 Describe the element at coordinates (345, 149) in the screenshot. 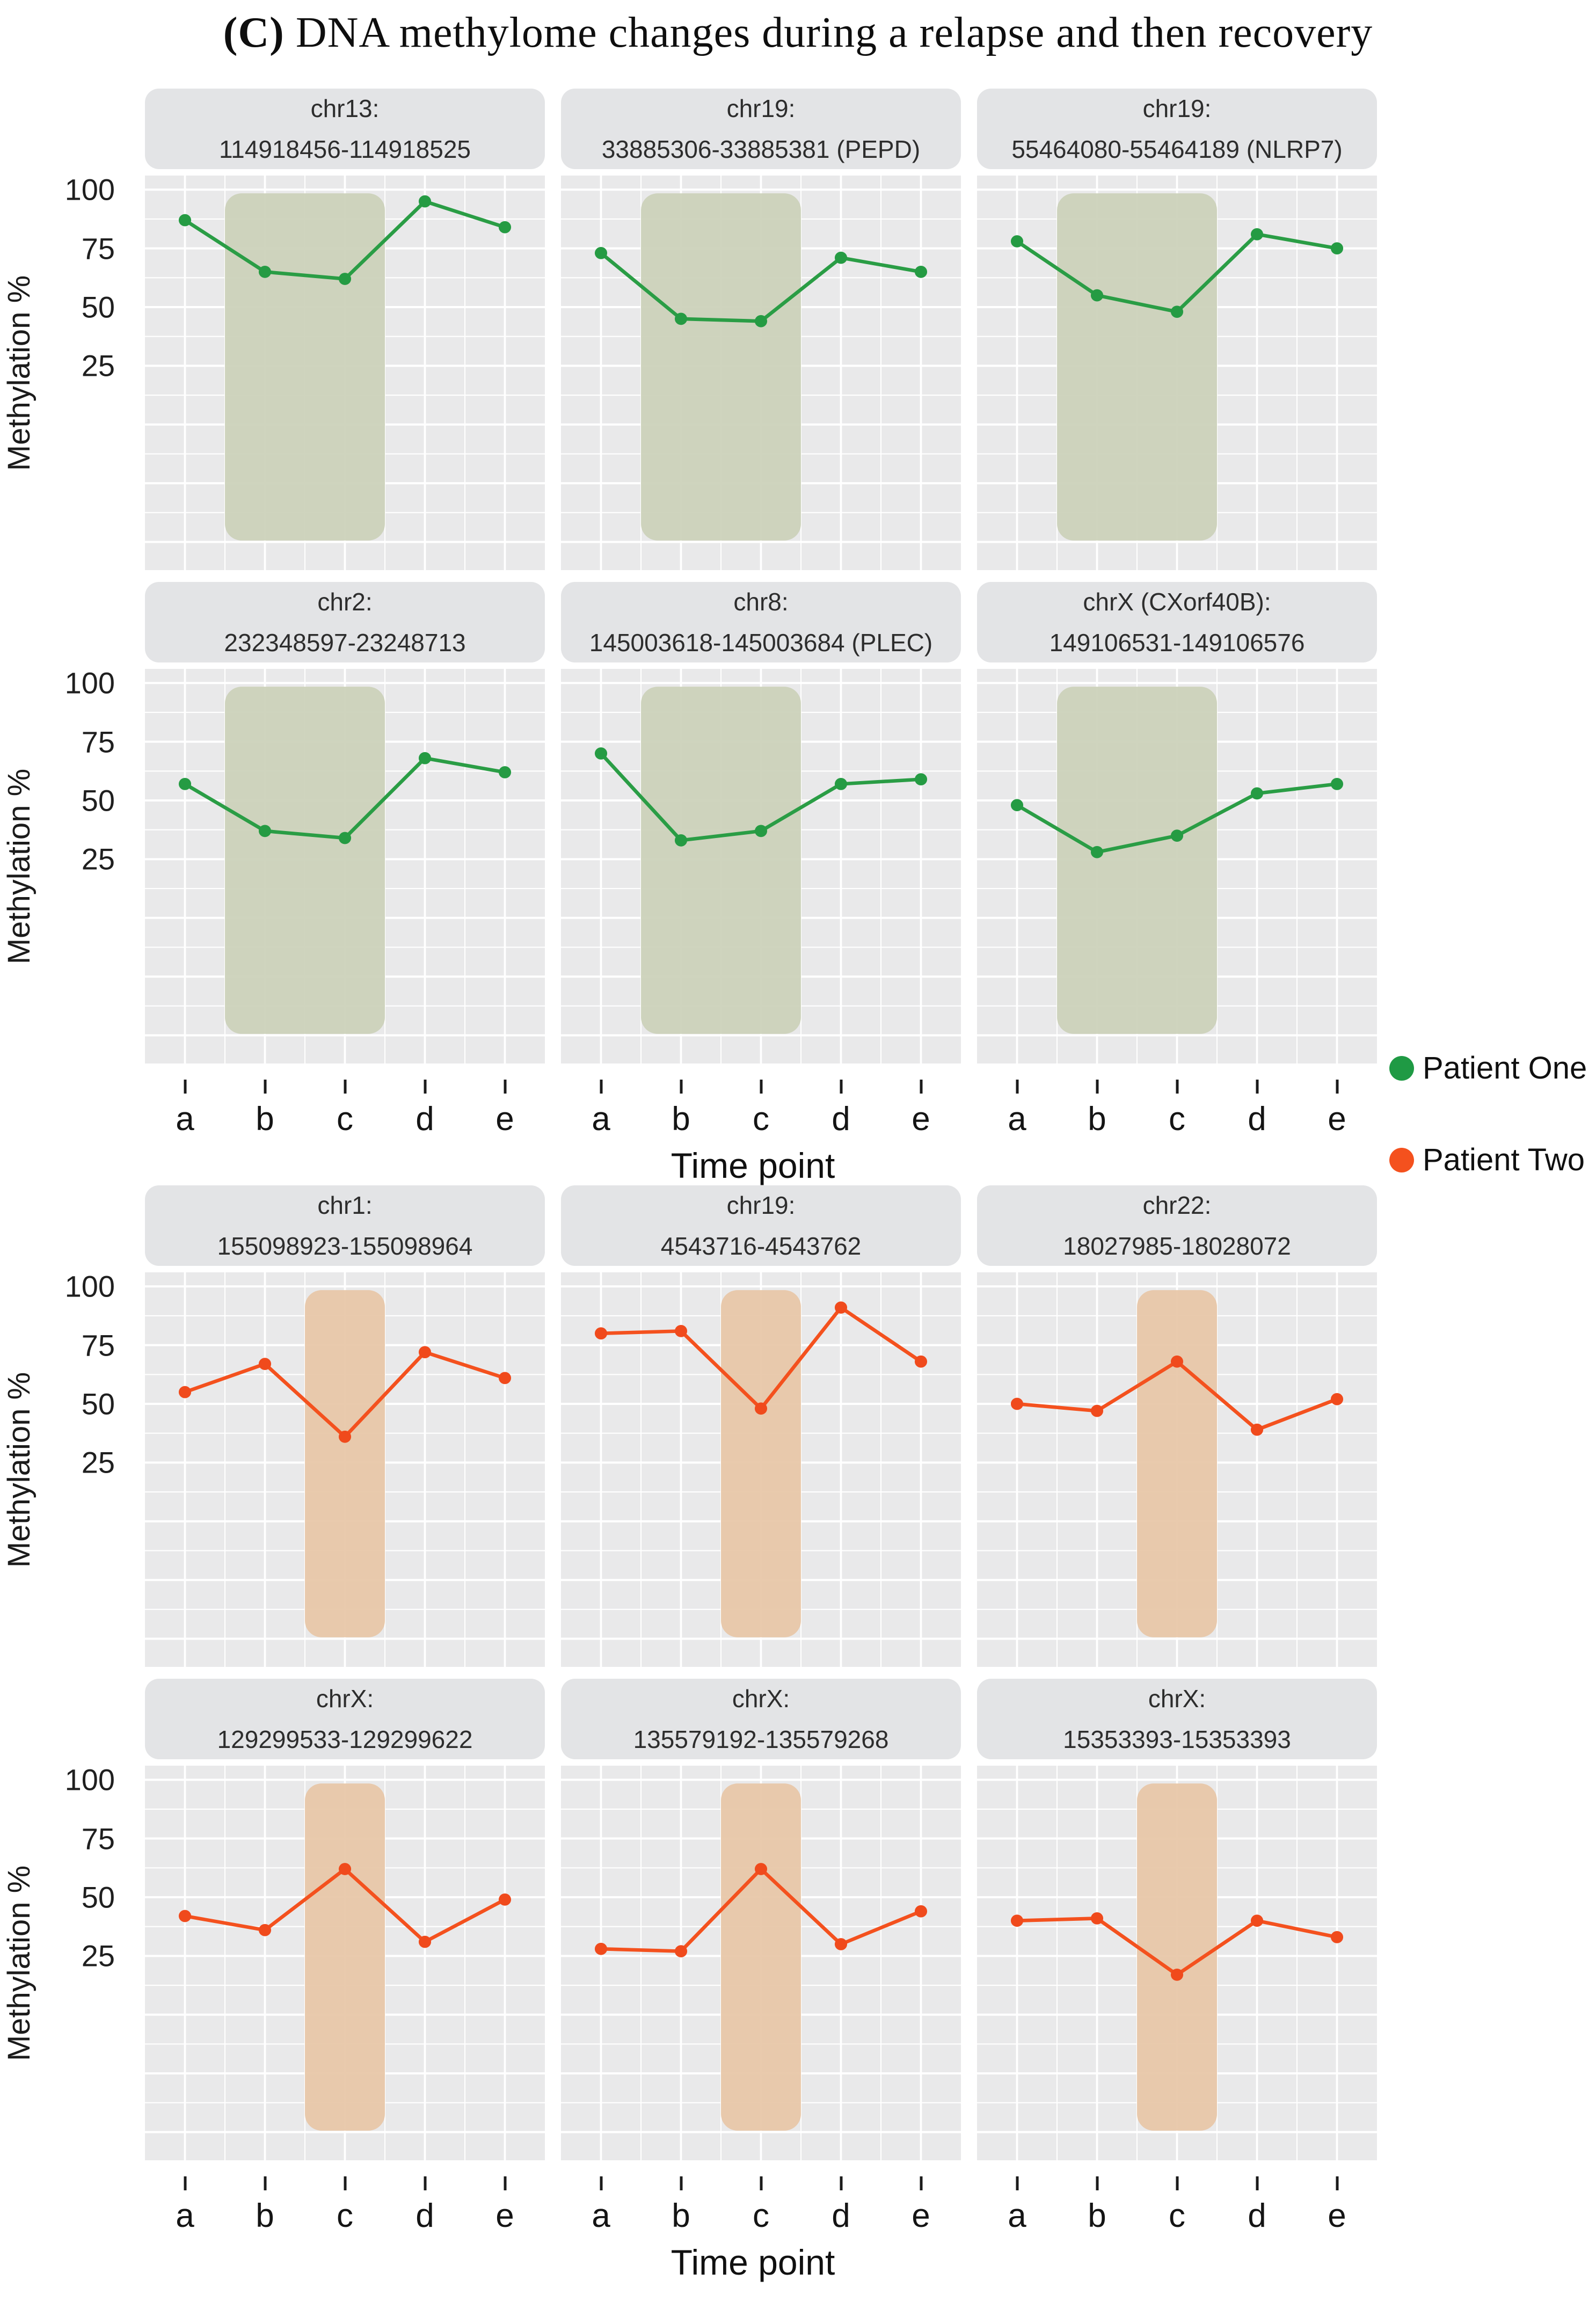

I see `panel-title-line2: 114918456-114918525` at that location.